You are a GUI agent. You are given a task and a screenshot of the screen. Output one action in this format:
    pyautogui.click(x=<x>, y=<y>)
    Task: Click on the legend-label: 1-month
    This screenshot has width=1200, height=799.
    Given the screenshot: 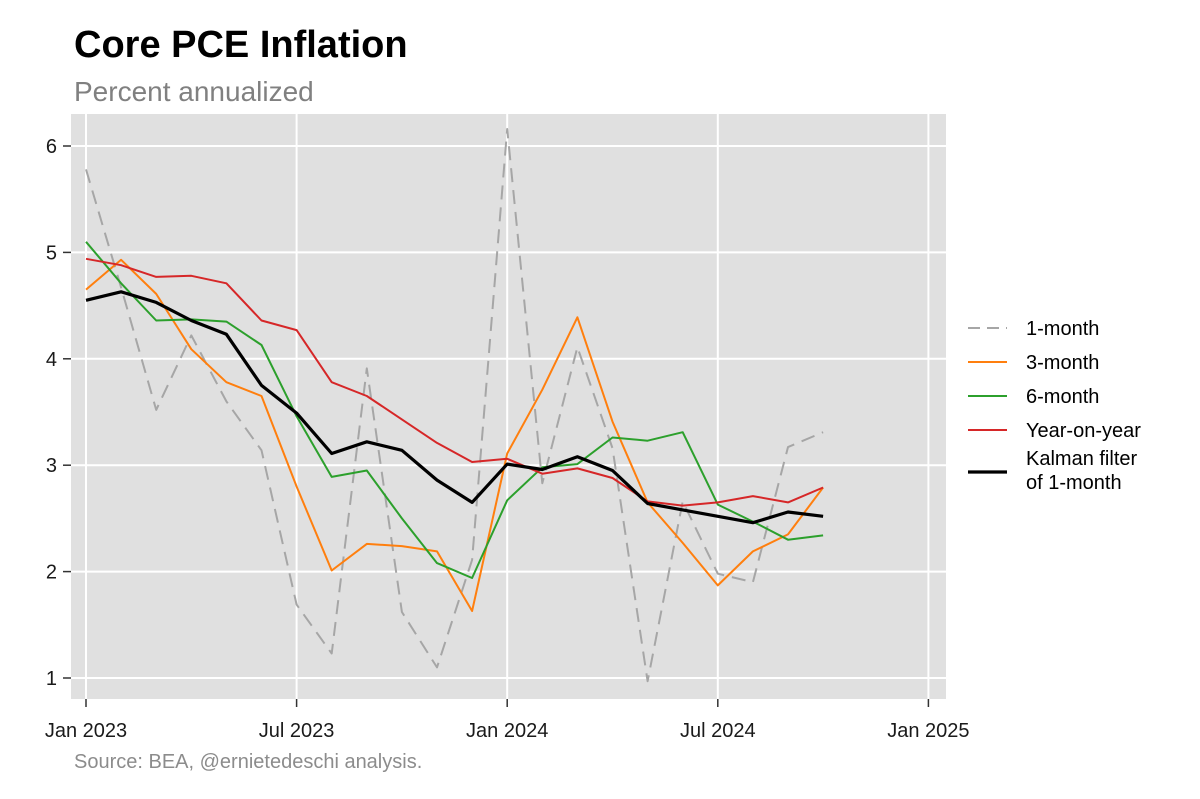 What is the action you would take?
    pyautogui.click(x=1062, y=329)
    